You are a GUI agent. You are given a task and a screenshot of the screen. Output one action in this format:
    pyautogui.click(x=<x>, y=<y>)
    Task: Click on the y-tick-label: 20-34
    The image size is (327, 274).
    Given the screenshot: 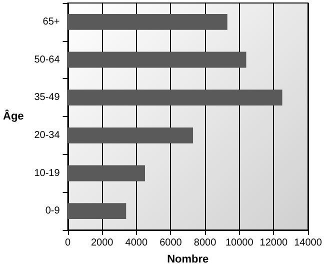 What is the action you would take?
    pyautogui.click(x=47, y=135)
    